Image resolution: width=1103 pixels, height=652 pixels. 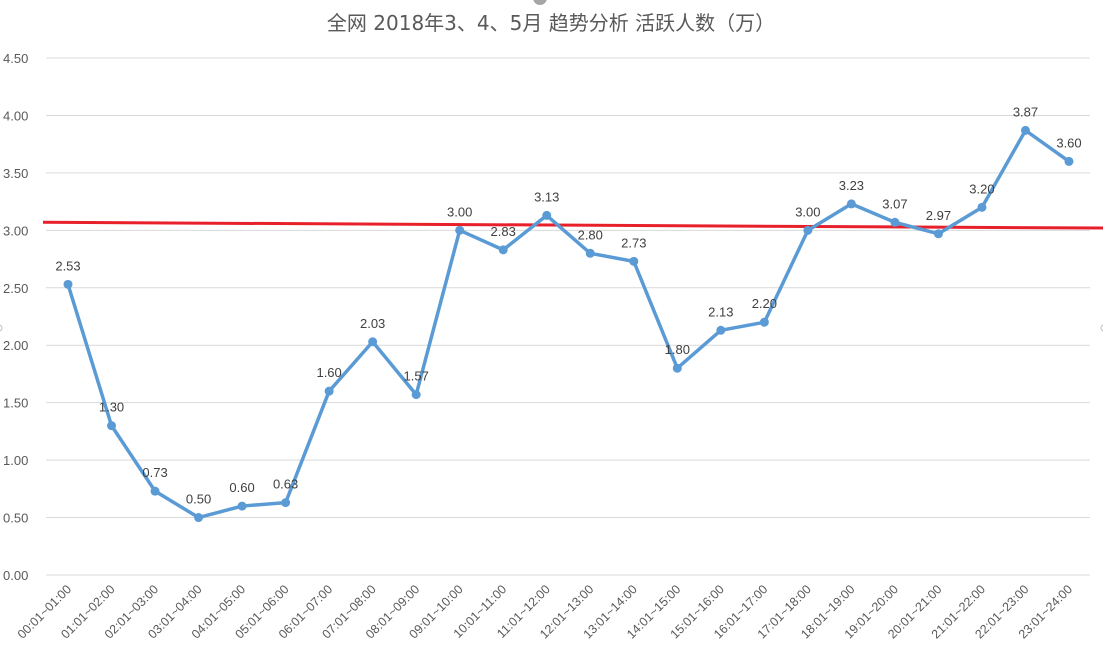 What do you see at coordinates (15, 288) in the screenshot?
I see `y-tick-label: 2.50` at bounding box center [15, 288].